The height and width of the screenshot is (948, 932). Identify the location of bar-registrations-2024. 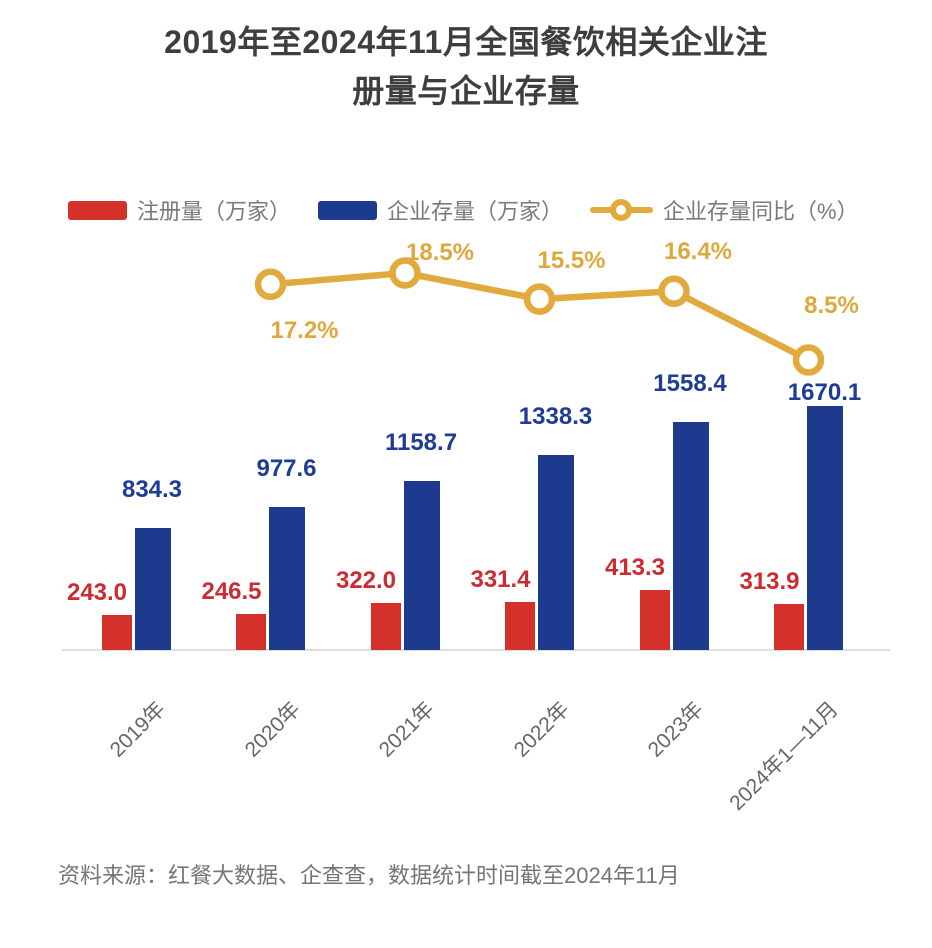
(789, 627).